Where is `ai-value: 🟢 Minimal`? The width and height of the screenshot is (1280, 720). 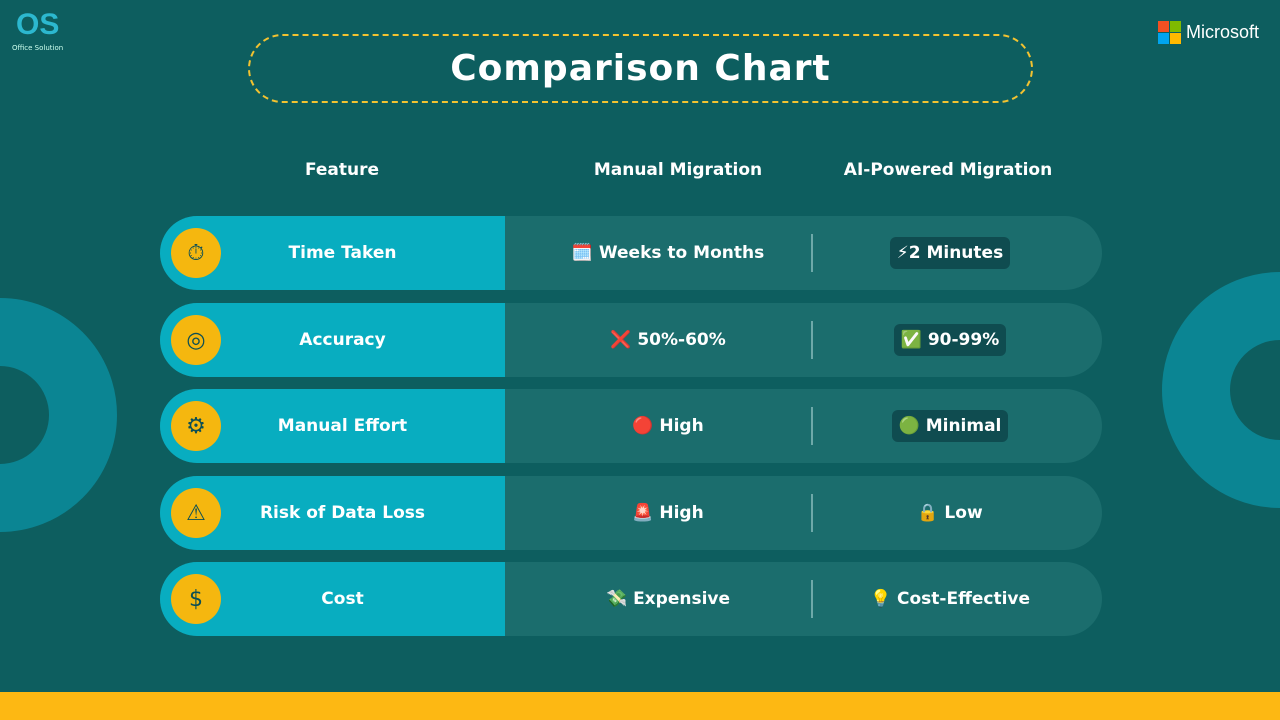 ai-value: 🟢 Minimal is located at coordinates (950, 426).